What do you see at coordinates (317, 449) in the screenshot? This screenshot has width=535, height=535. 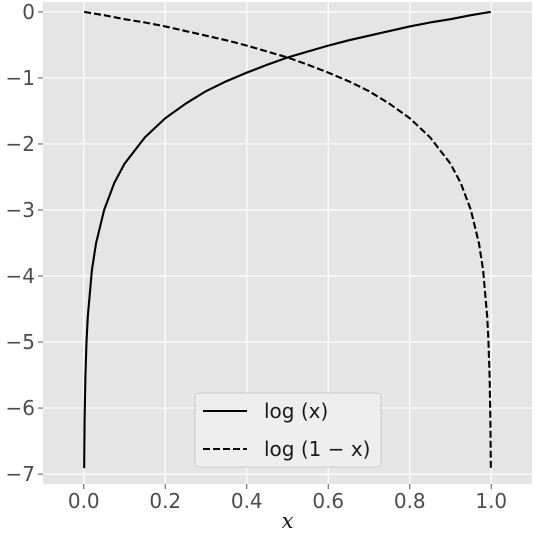 I see `legend-label-log-1-minus-x: log (1 − x)` at bounding box center [317, 449].